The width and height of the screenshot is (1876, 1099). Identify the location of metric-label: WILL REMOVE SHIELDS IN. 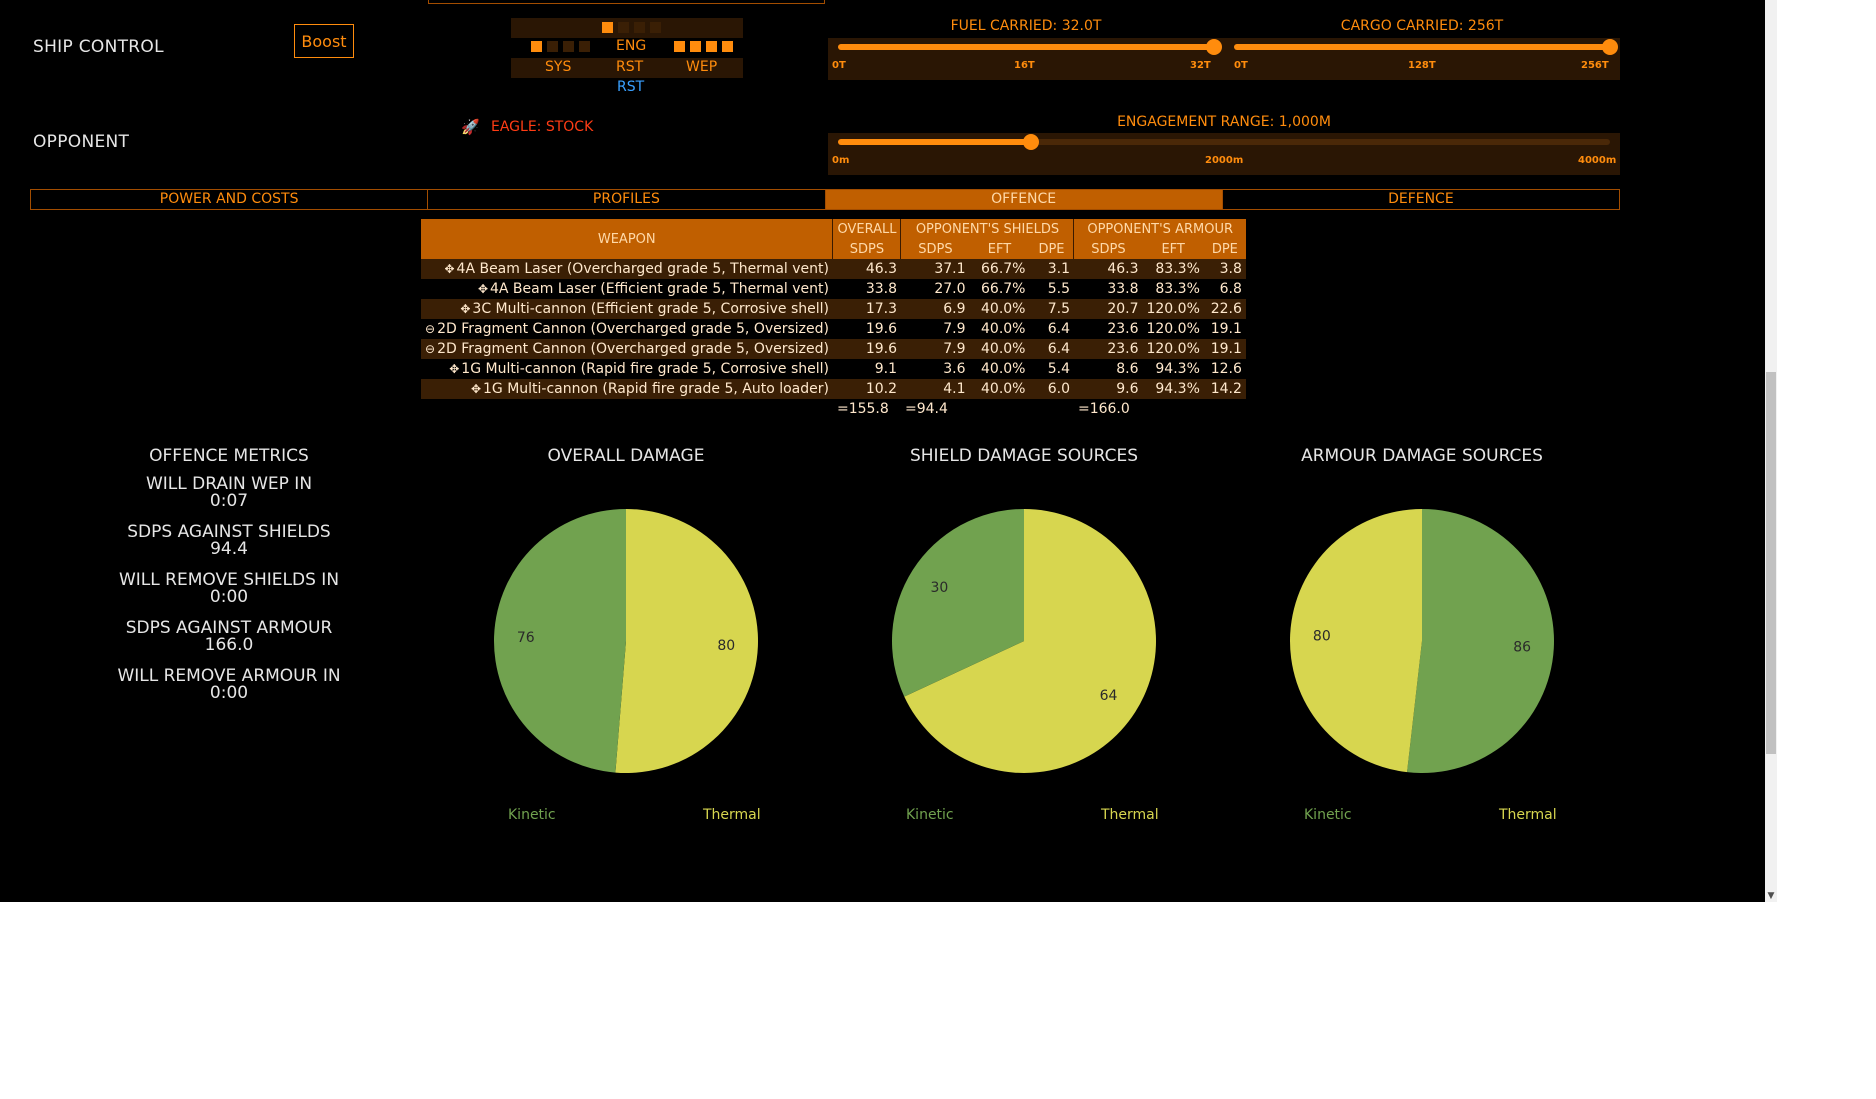
(229, 580).